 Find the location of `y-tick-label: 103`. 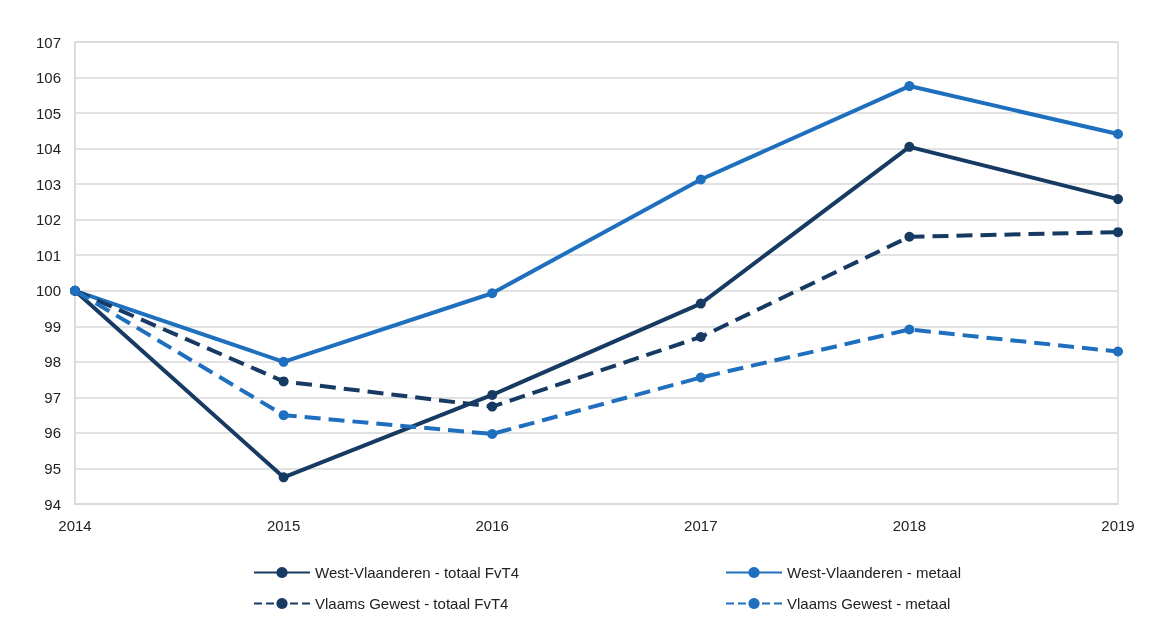

y-tick-label: 103 is located at coordinates (48, 184).